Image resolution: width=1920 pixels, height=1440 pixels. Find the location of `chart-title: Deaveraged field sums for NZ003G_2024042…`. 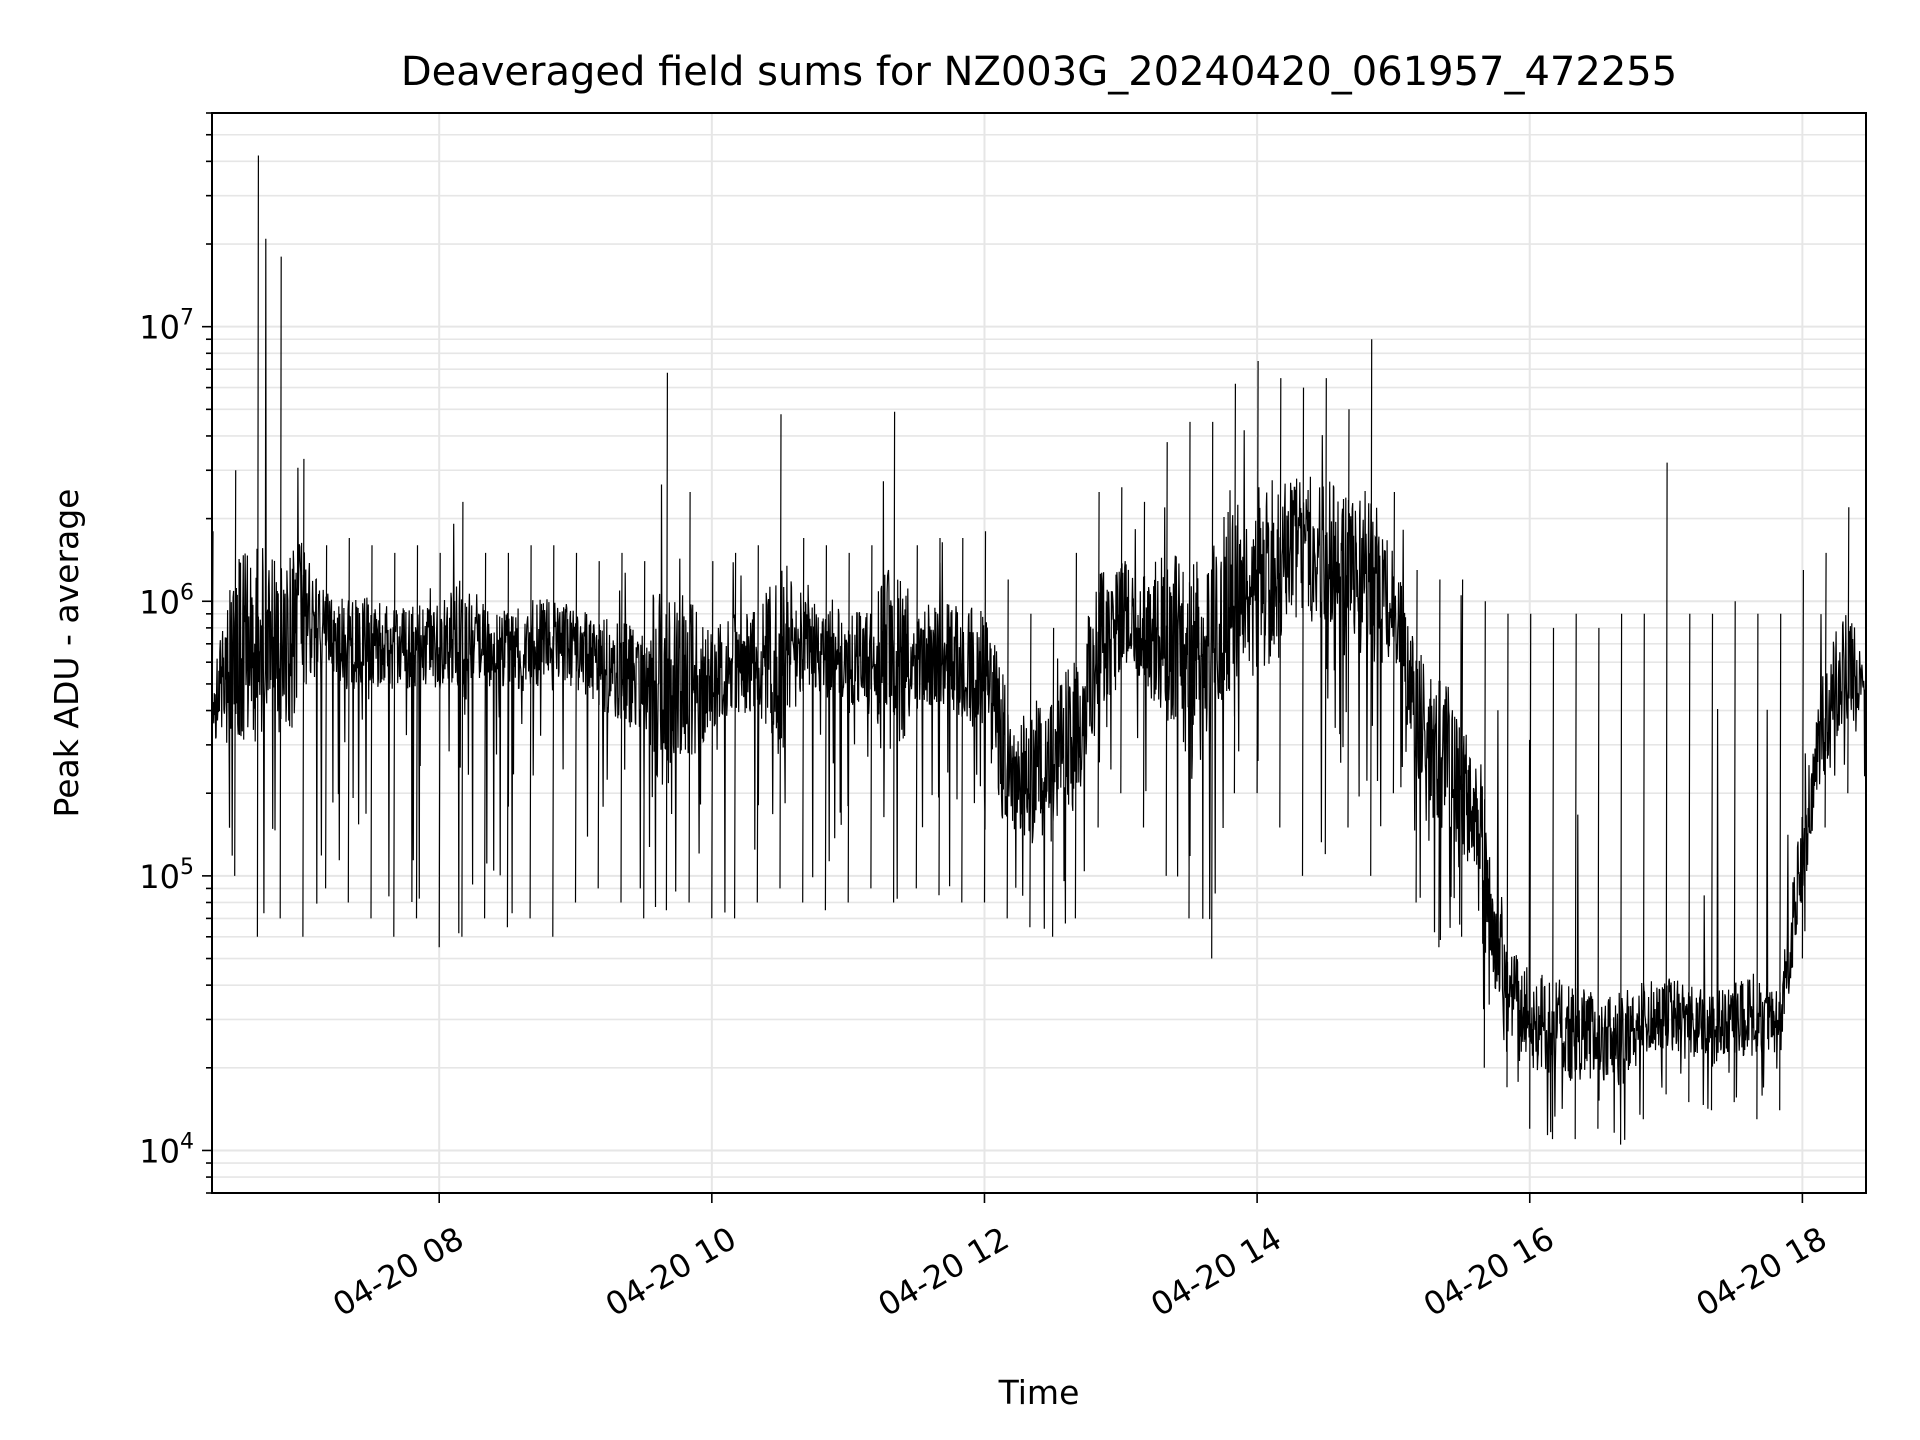

chart-title: Deaveraged field sums for NZ003G_2024042… is located at coordinates (1039, 72).